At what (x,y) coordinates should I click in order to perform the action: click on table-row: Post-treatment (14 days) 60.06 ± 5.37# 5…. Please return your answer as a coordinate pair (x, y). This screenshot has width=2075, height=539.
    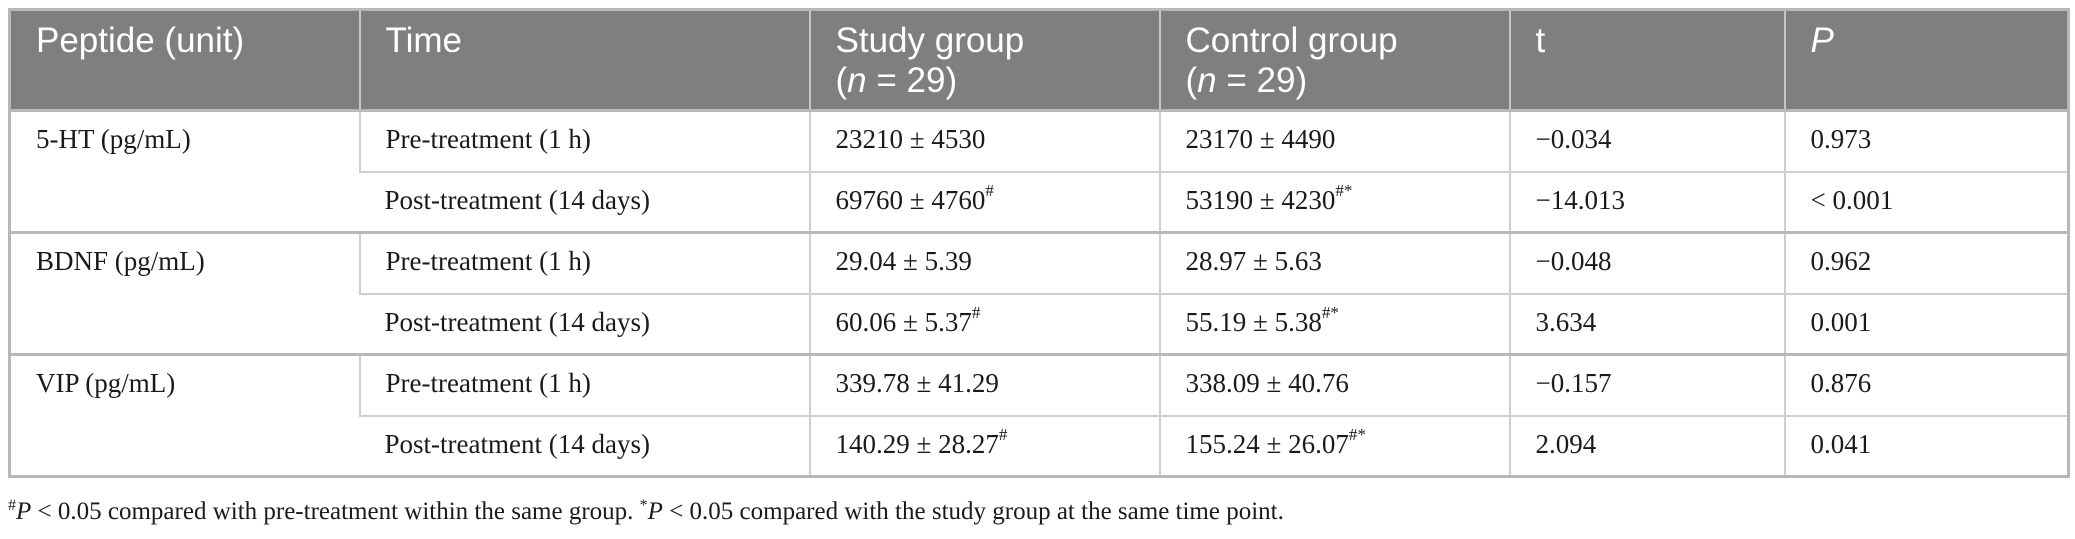
    Looking at the image, I should click on (1039, 323).